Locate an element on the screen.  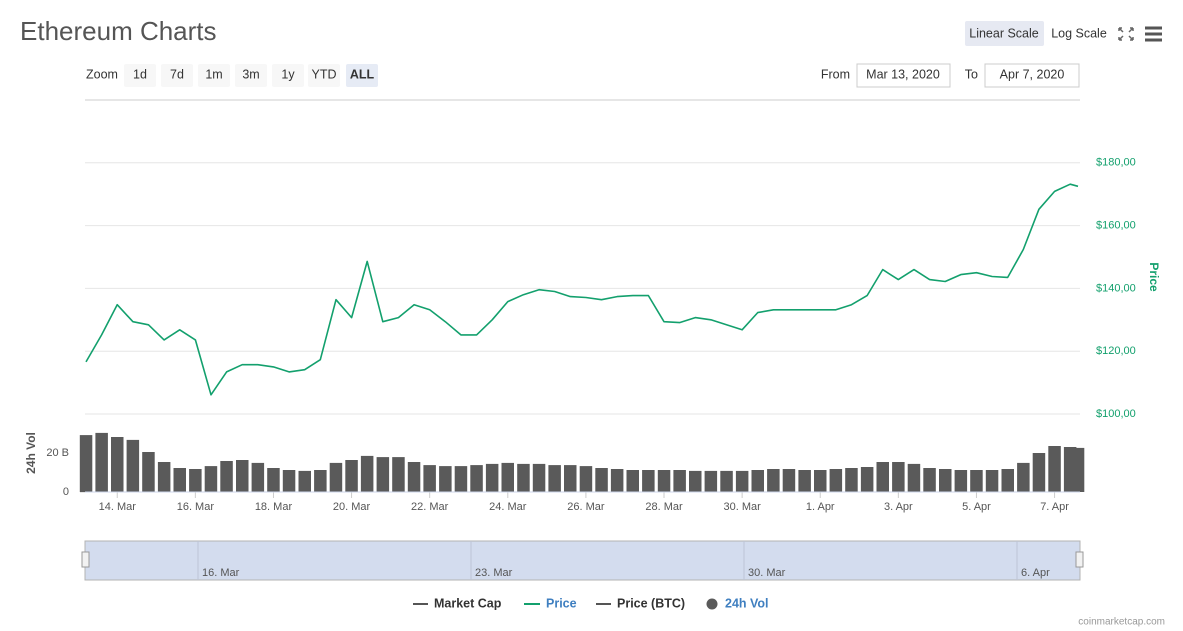
zoom-buttons: 1d 7d 1m 3m 1y YTD ALL is located at coordinates (251, 75).